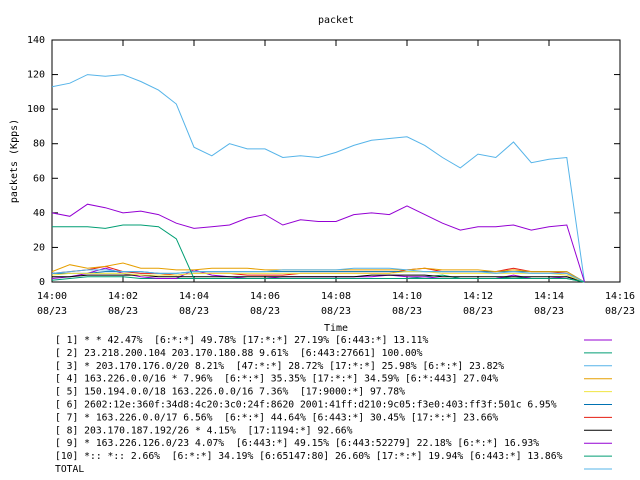 The width and height of the screenshot is (640, 480). What do you see at coordinates (336, 296) in the screenshot?
I see `x-tick-label: 14:08` at bounding box center [336, 296].